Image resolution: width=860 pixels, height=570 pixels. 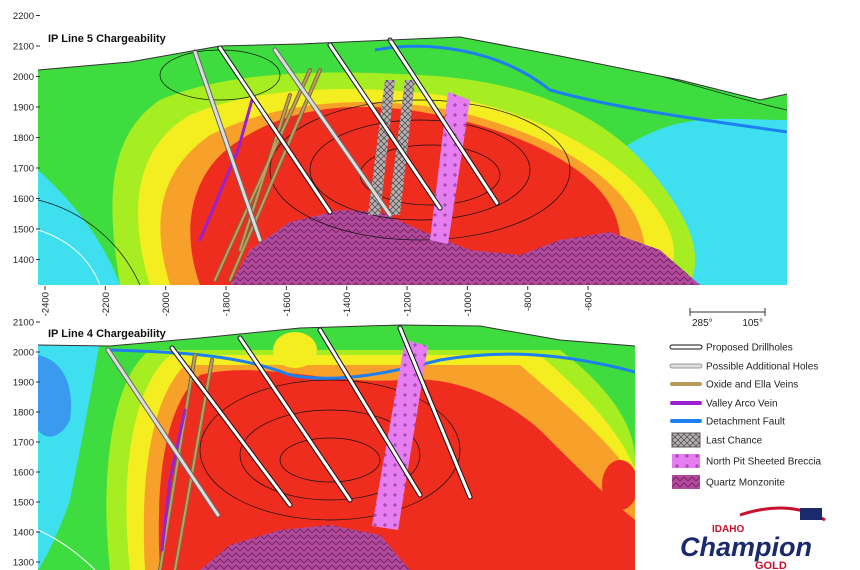 I want to click on y-tick-label: 2200, so click(x=23, y=16).